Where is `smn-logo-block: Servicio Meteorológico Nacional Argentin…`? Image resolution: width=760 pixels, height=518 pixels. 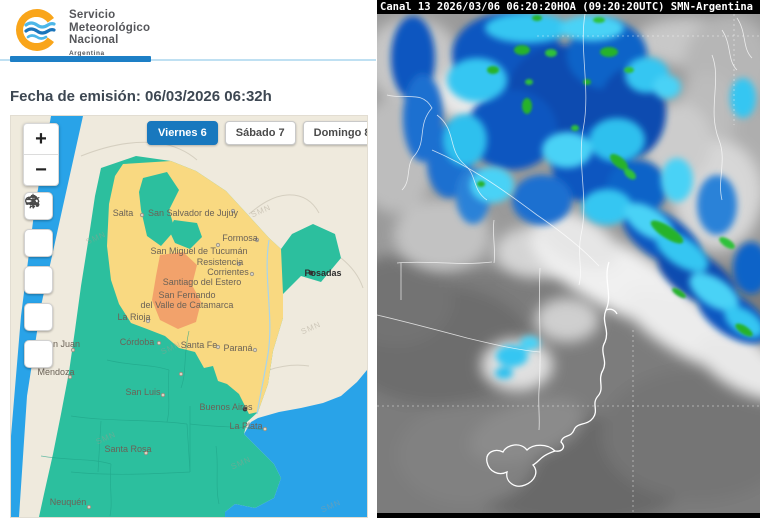
smn-logo-block: Servicio Meteorológico Nacional Argentin… is located at coordinates (82, 33).